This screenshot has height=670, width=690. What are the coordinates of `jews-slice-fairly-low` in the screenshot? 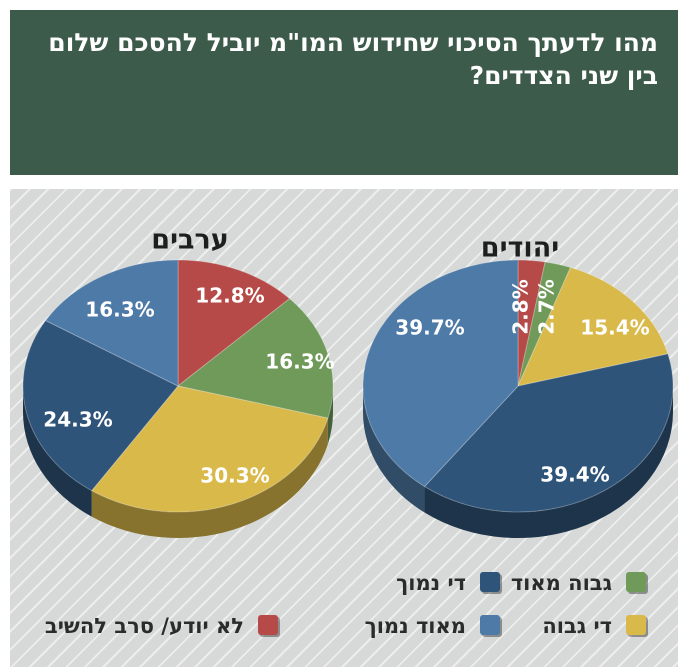 It's located at (548, 433).